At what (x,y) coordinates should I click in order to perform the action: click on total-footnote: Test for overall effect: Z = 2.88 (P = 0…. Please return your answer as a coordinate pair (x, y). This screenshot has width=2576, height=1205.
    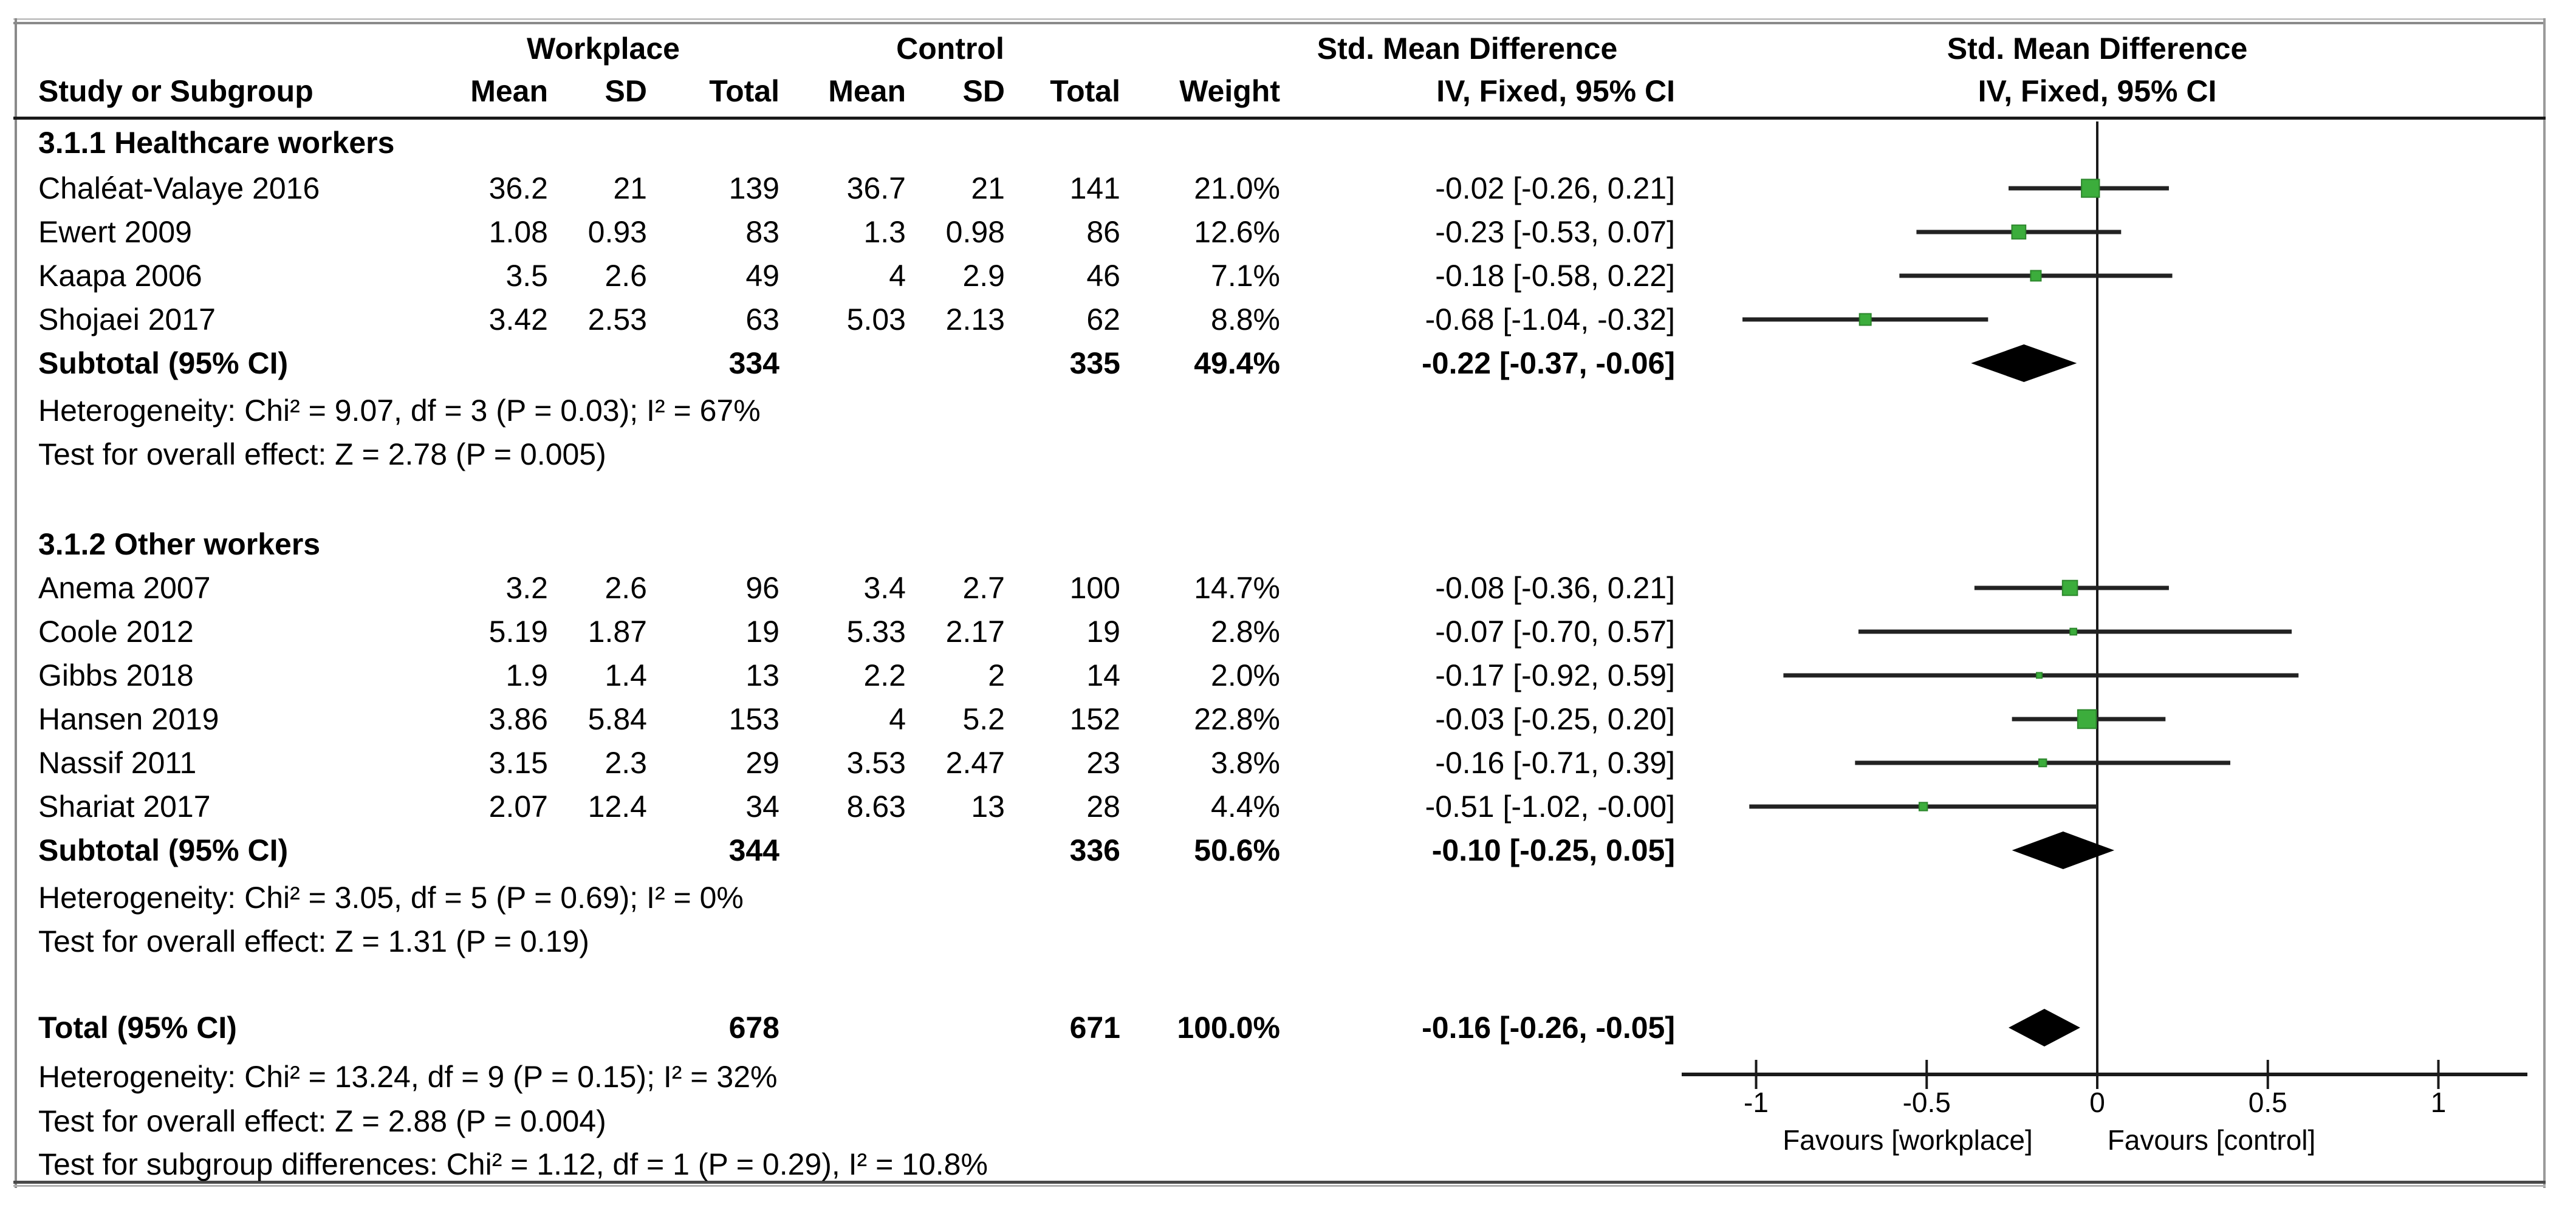
    Looking at the image, I should click on (322, 1121).